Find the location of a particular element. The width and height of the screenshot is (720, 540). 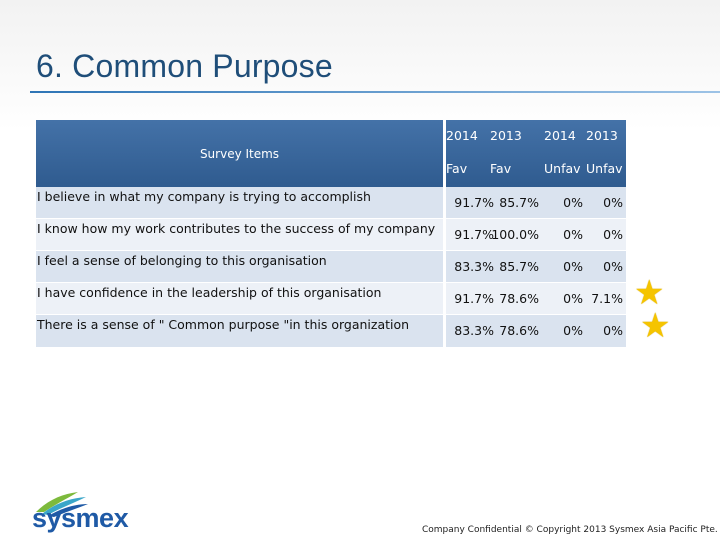

header-col4-year: 2013 is located at coordinates (602, 135).